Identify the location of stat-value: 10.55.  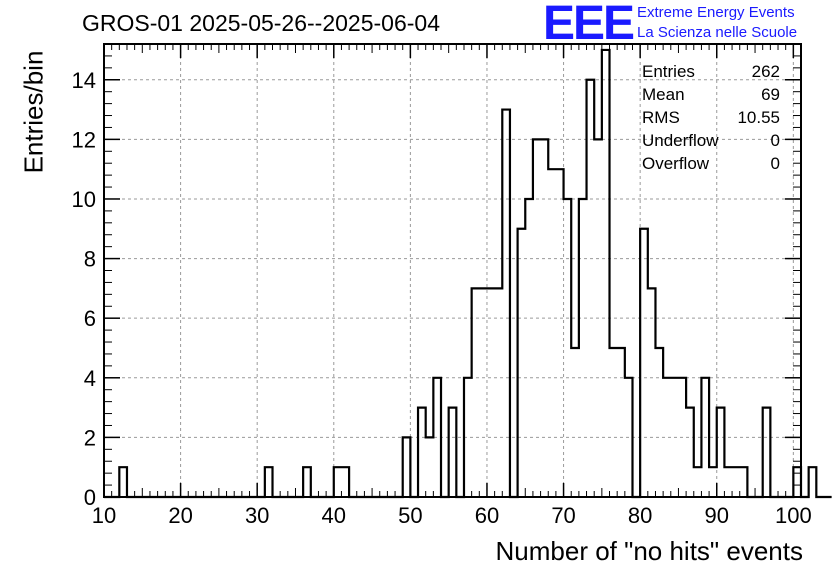
(758, 117).